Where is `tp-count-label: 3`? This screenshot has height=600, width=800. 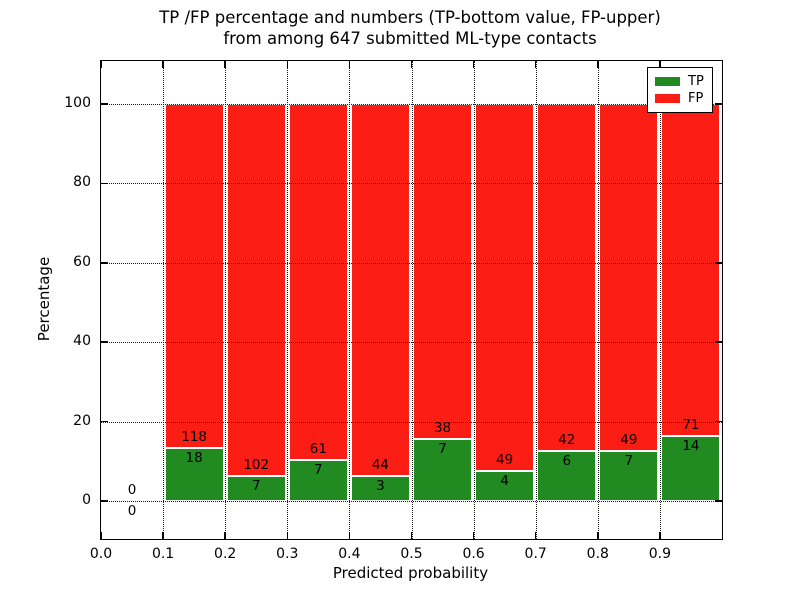
tp-count-label: 3 is located at coordinates (380, 485).